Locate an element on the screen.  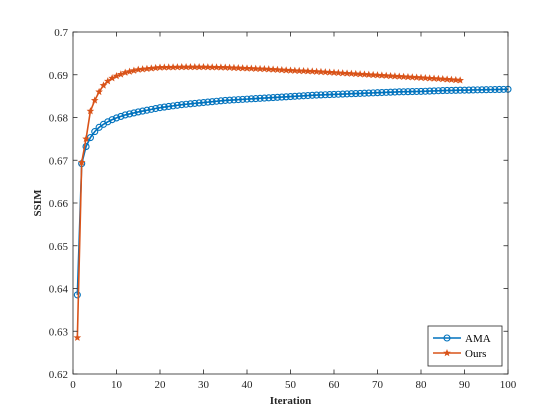
x-tick-label: 70 is located at coordinates (378, 385).